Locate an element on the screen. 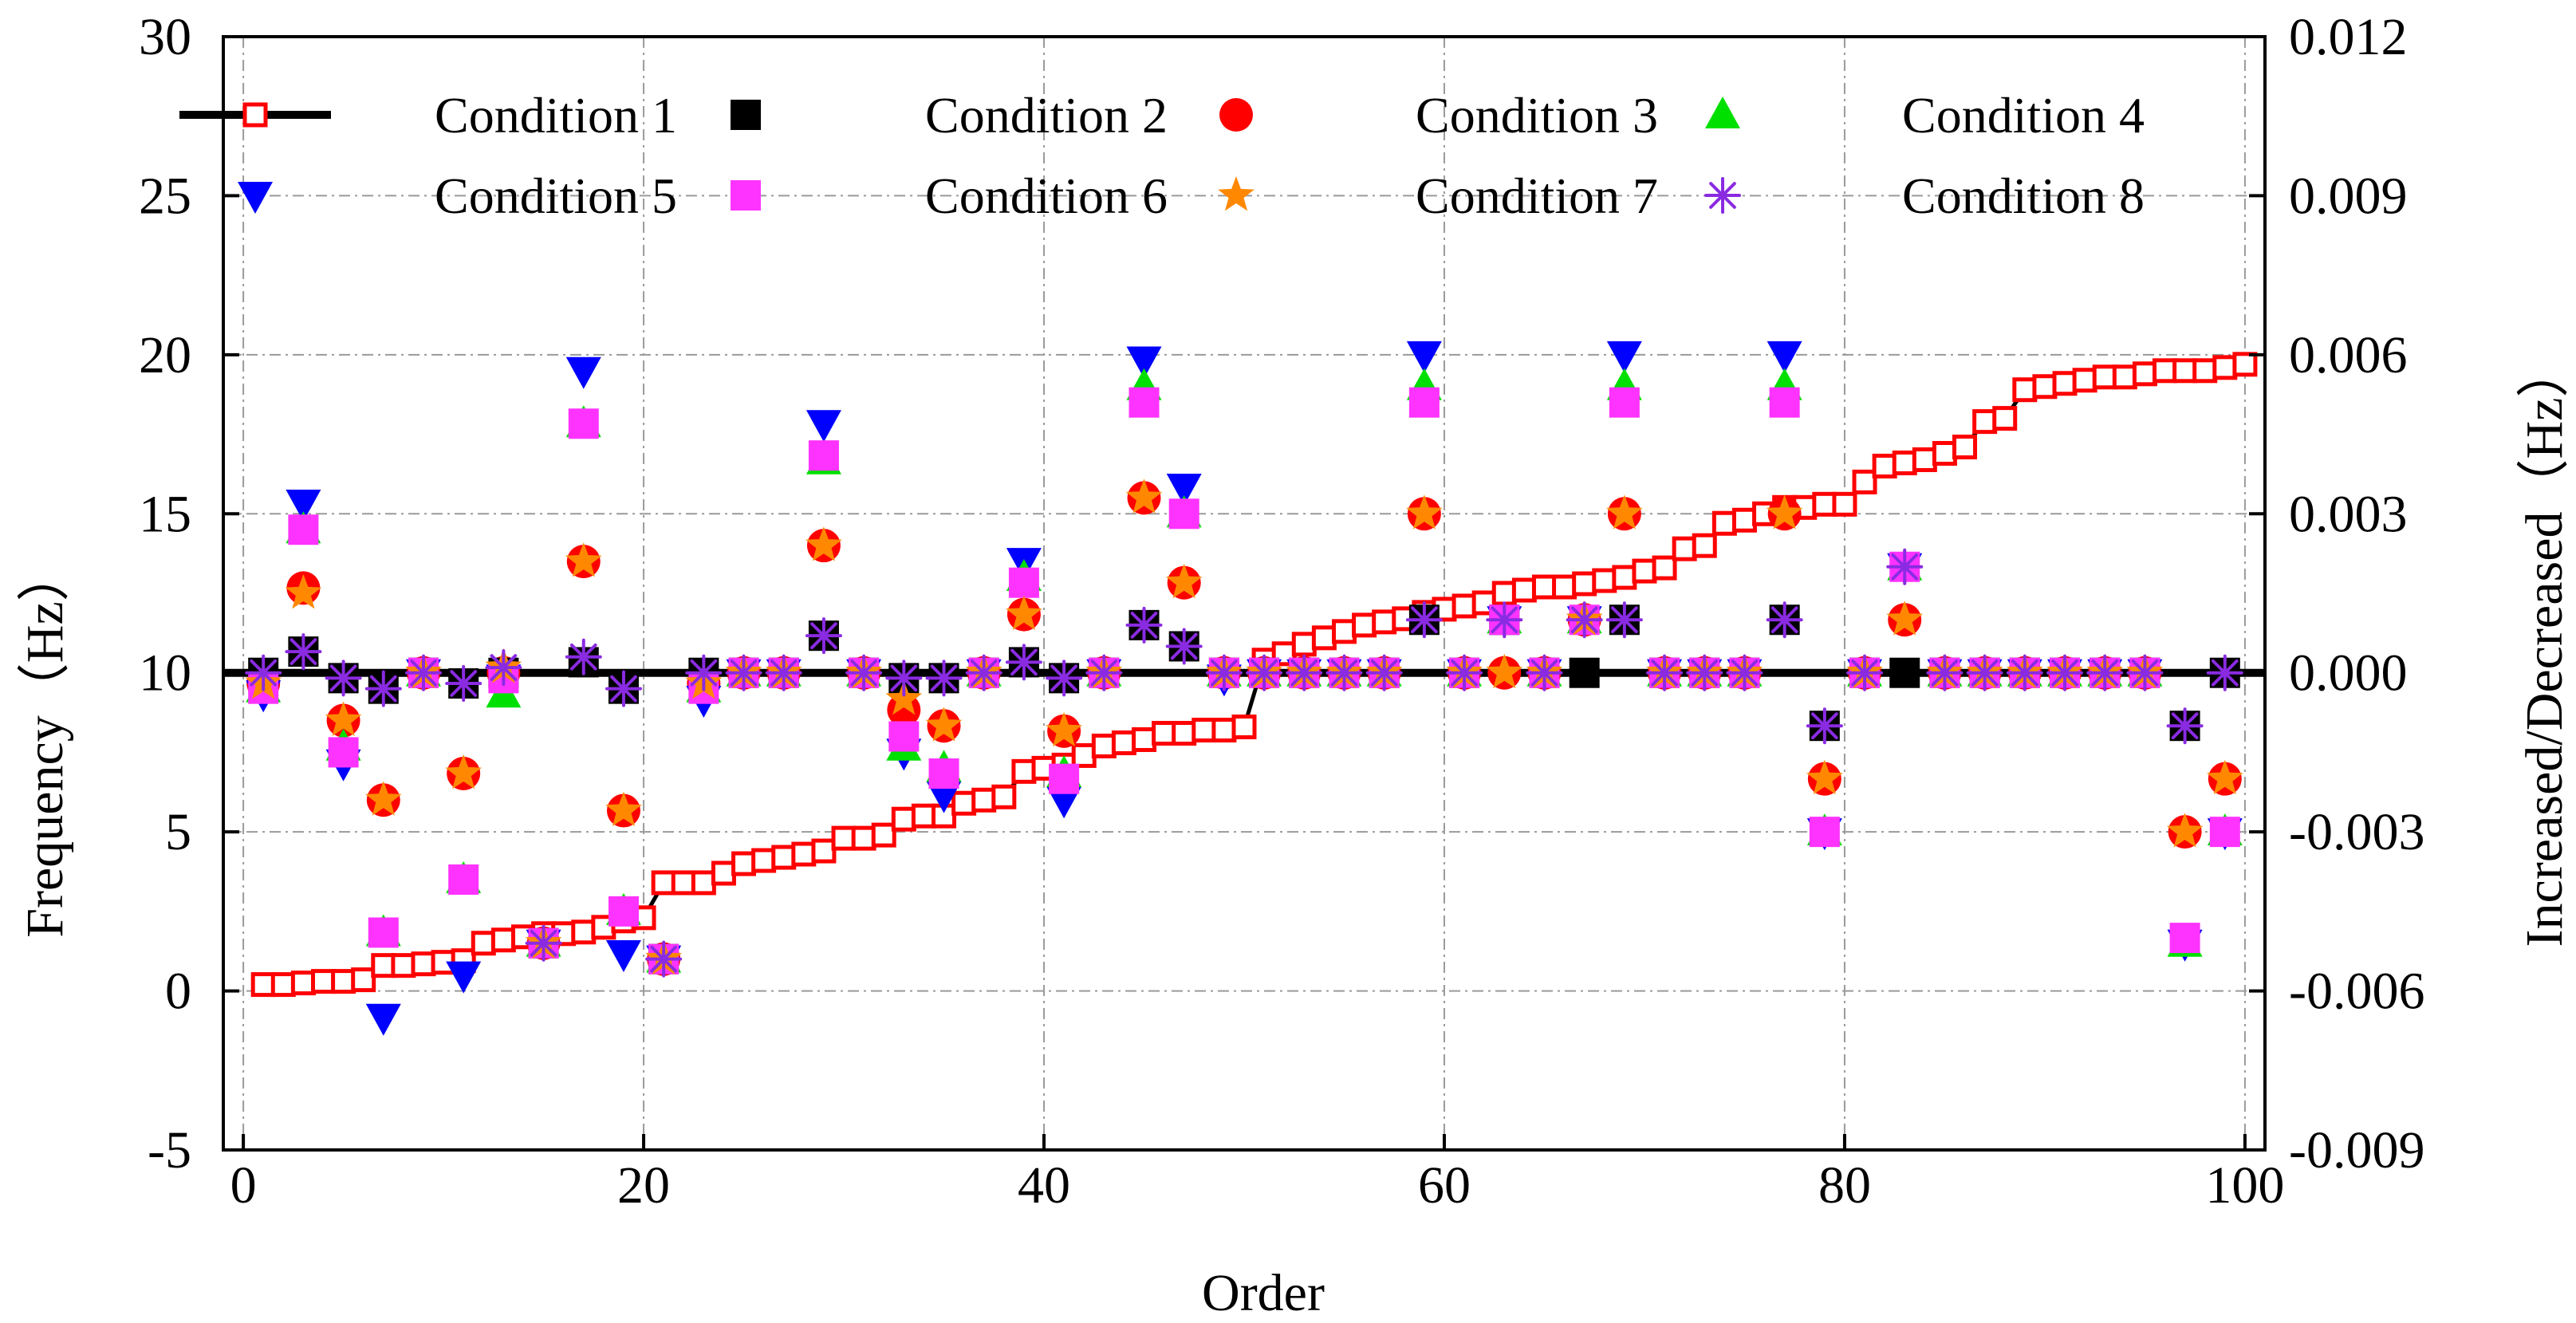 This screenshot has width=2576, height=1323. legend-condition-5: Condition 5 is located at coordinates (457, 195).